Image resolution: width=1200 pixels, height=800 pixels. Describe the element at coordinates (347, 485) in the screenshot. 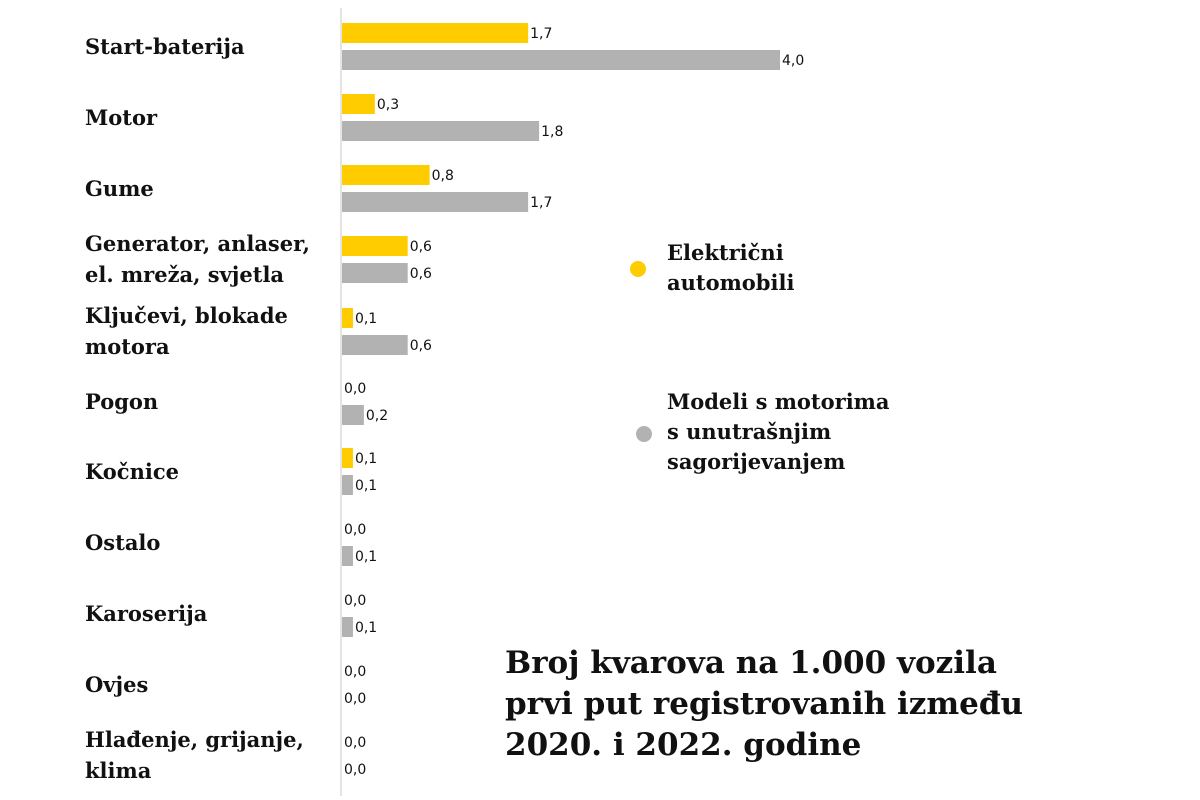

I see `bar-ice-kocnice` at that location.